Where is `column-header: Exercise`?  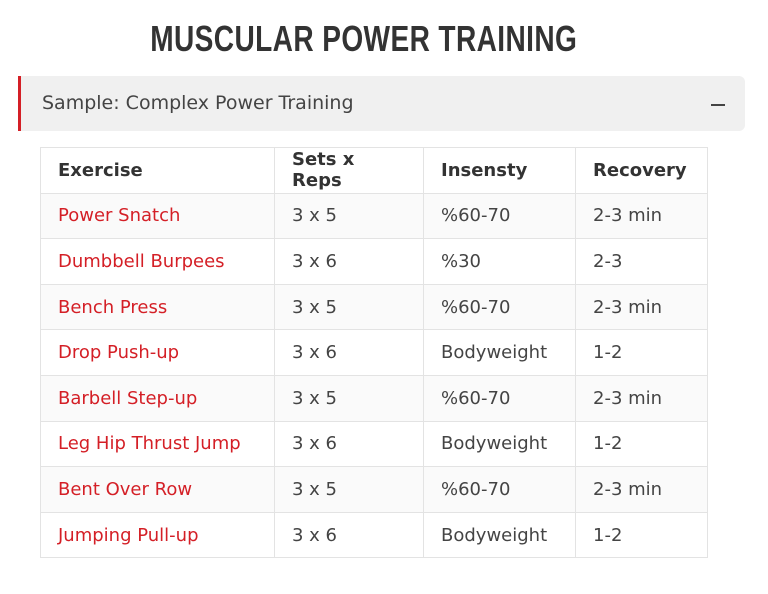
column-header: Exercise is located at coordinates (157, 170).